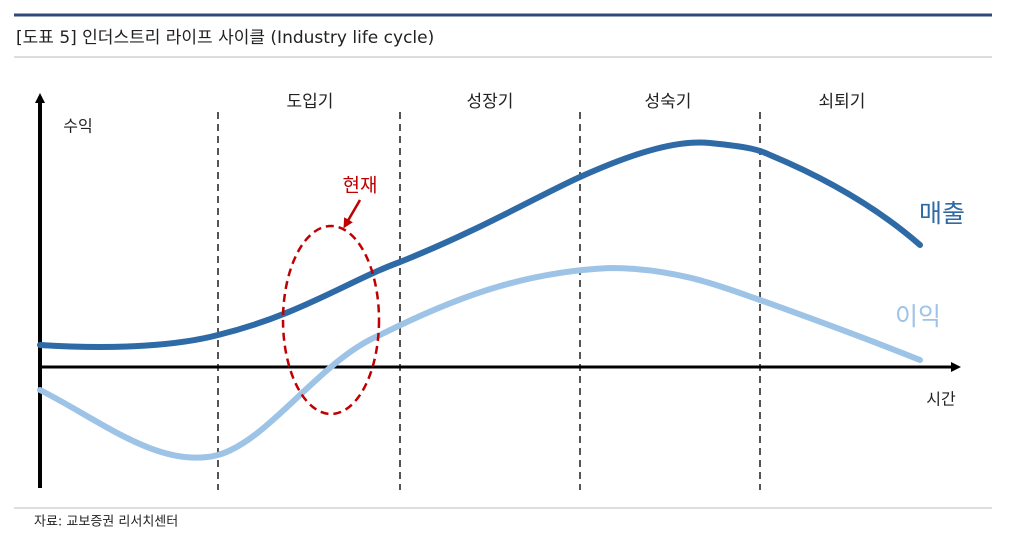 This screenshot has height=558, width=1024. Describe the element at coordinates (352, 214) in the screenshot. I see `current-arrow` at that location.